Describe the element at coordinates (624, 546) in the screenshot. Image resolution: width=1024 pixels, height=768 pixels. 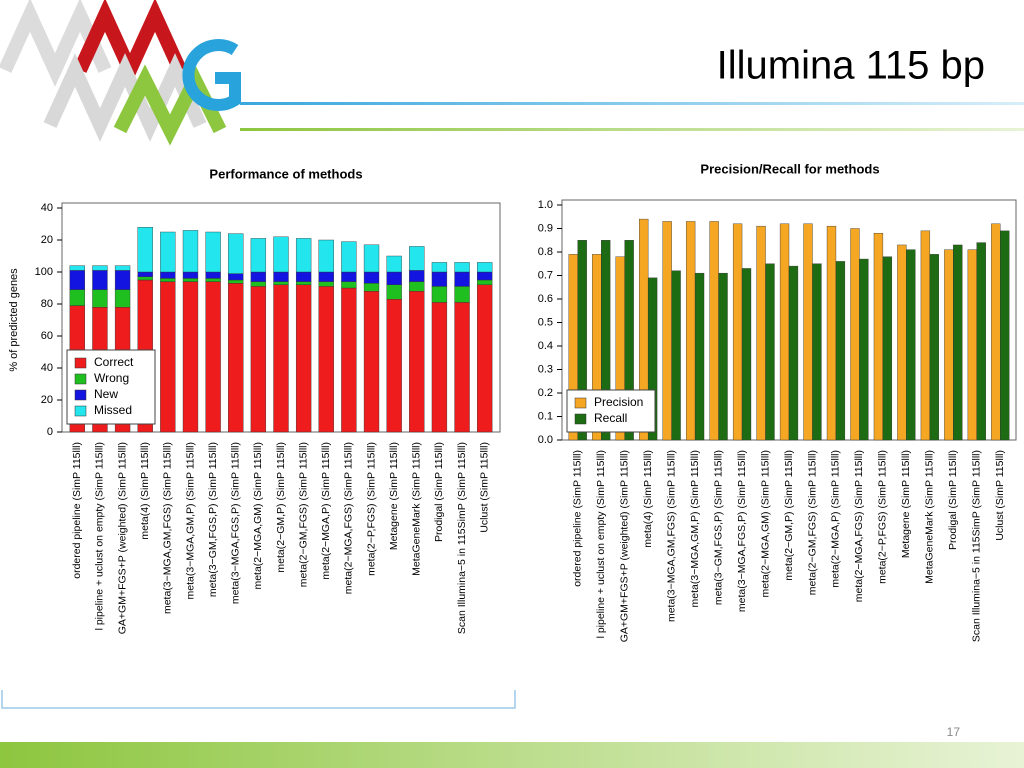
I see `x-tick-label: GA+GM+FGS+P (weighted) (SimP 115lll)` at that location.